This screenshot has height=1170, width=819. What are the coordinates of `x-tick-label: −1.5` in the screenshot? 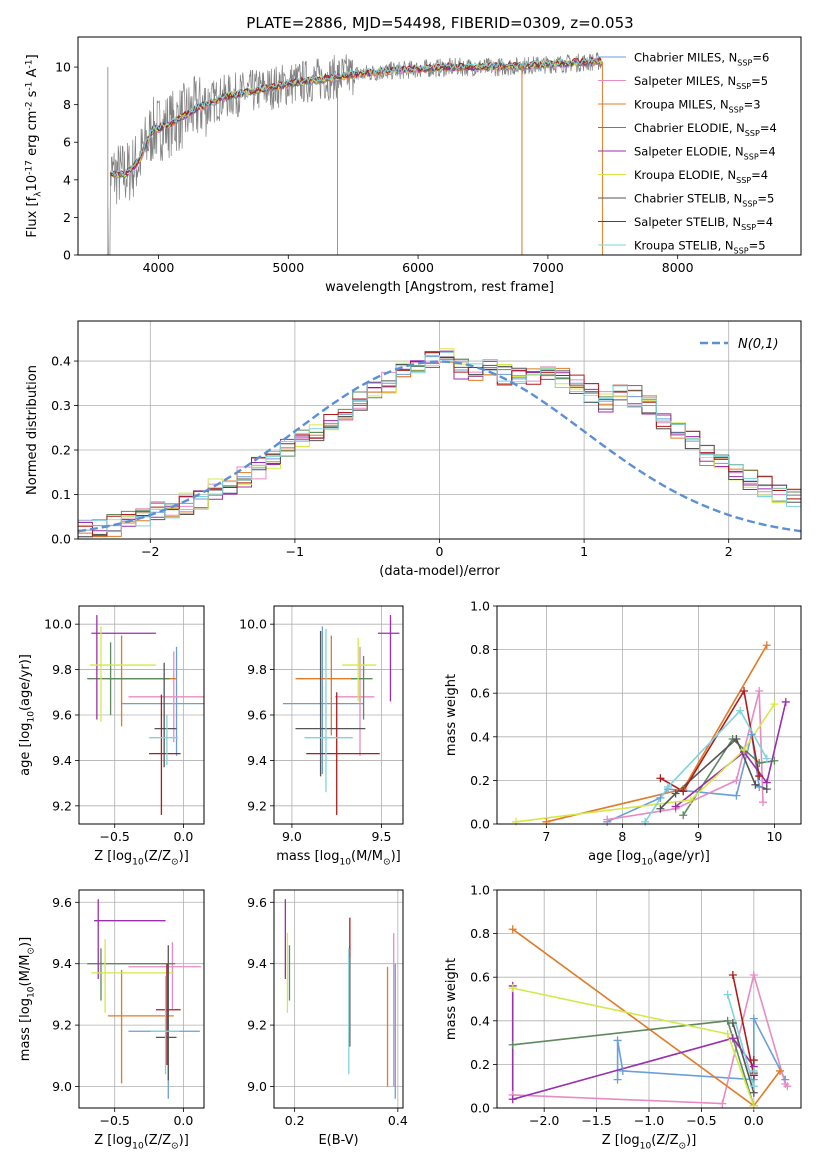 It's located at (596, 1120).